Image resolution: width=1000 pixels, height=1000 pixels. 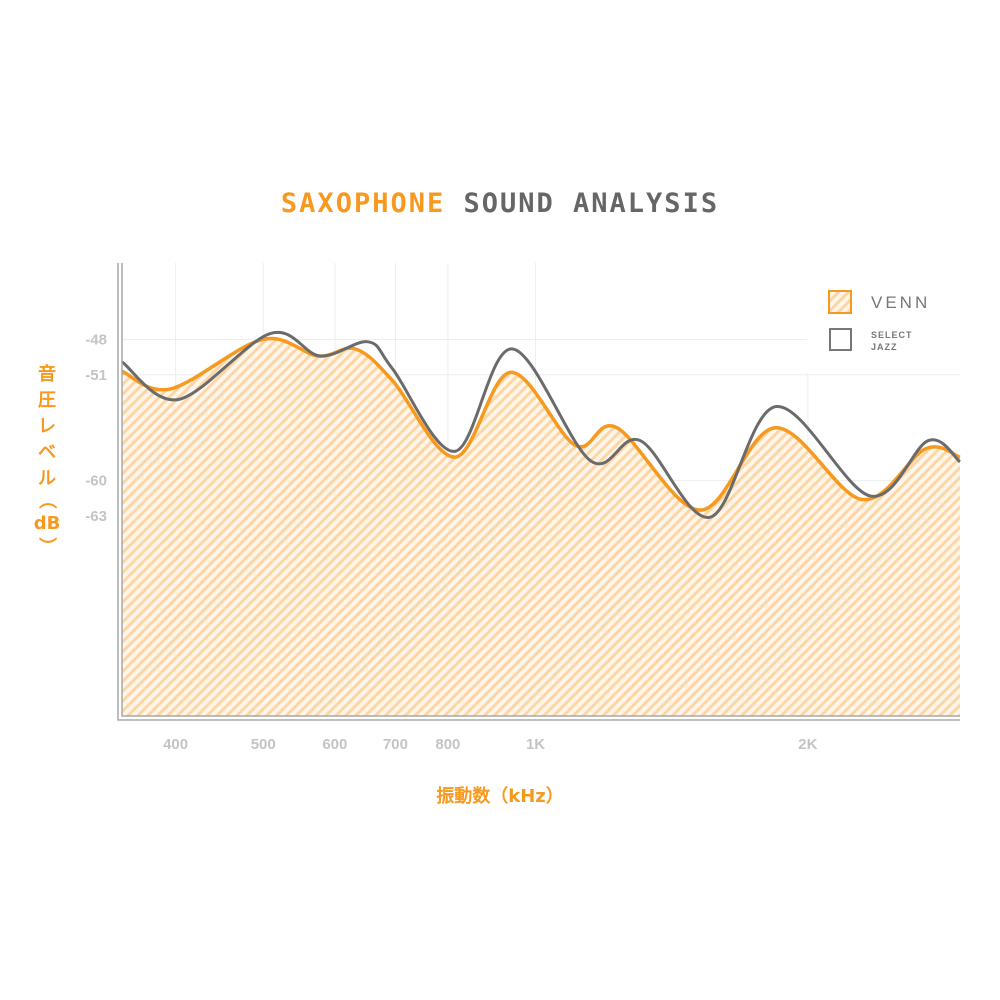 I want to click on x-tick-label: 2K, so click(x=807, y=744).